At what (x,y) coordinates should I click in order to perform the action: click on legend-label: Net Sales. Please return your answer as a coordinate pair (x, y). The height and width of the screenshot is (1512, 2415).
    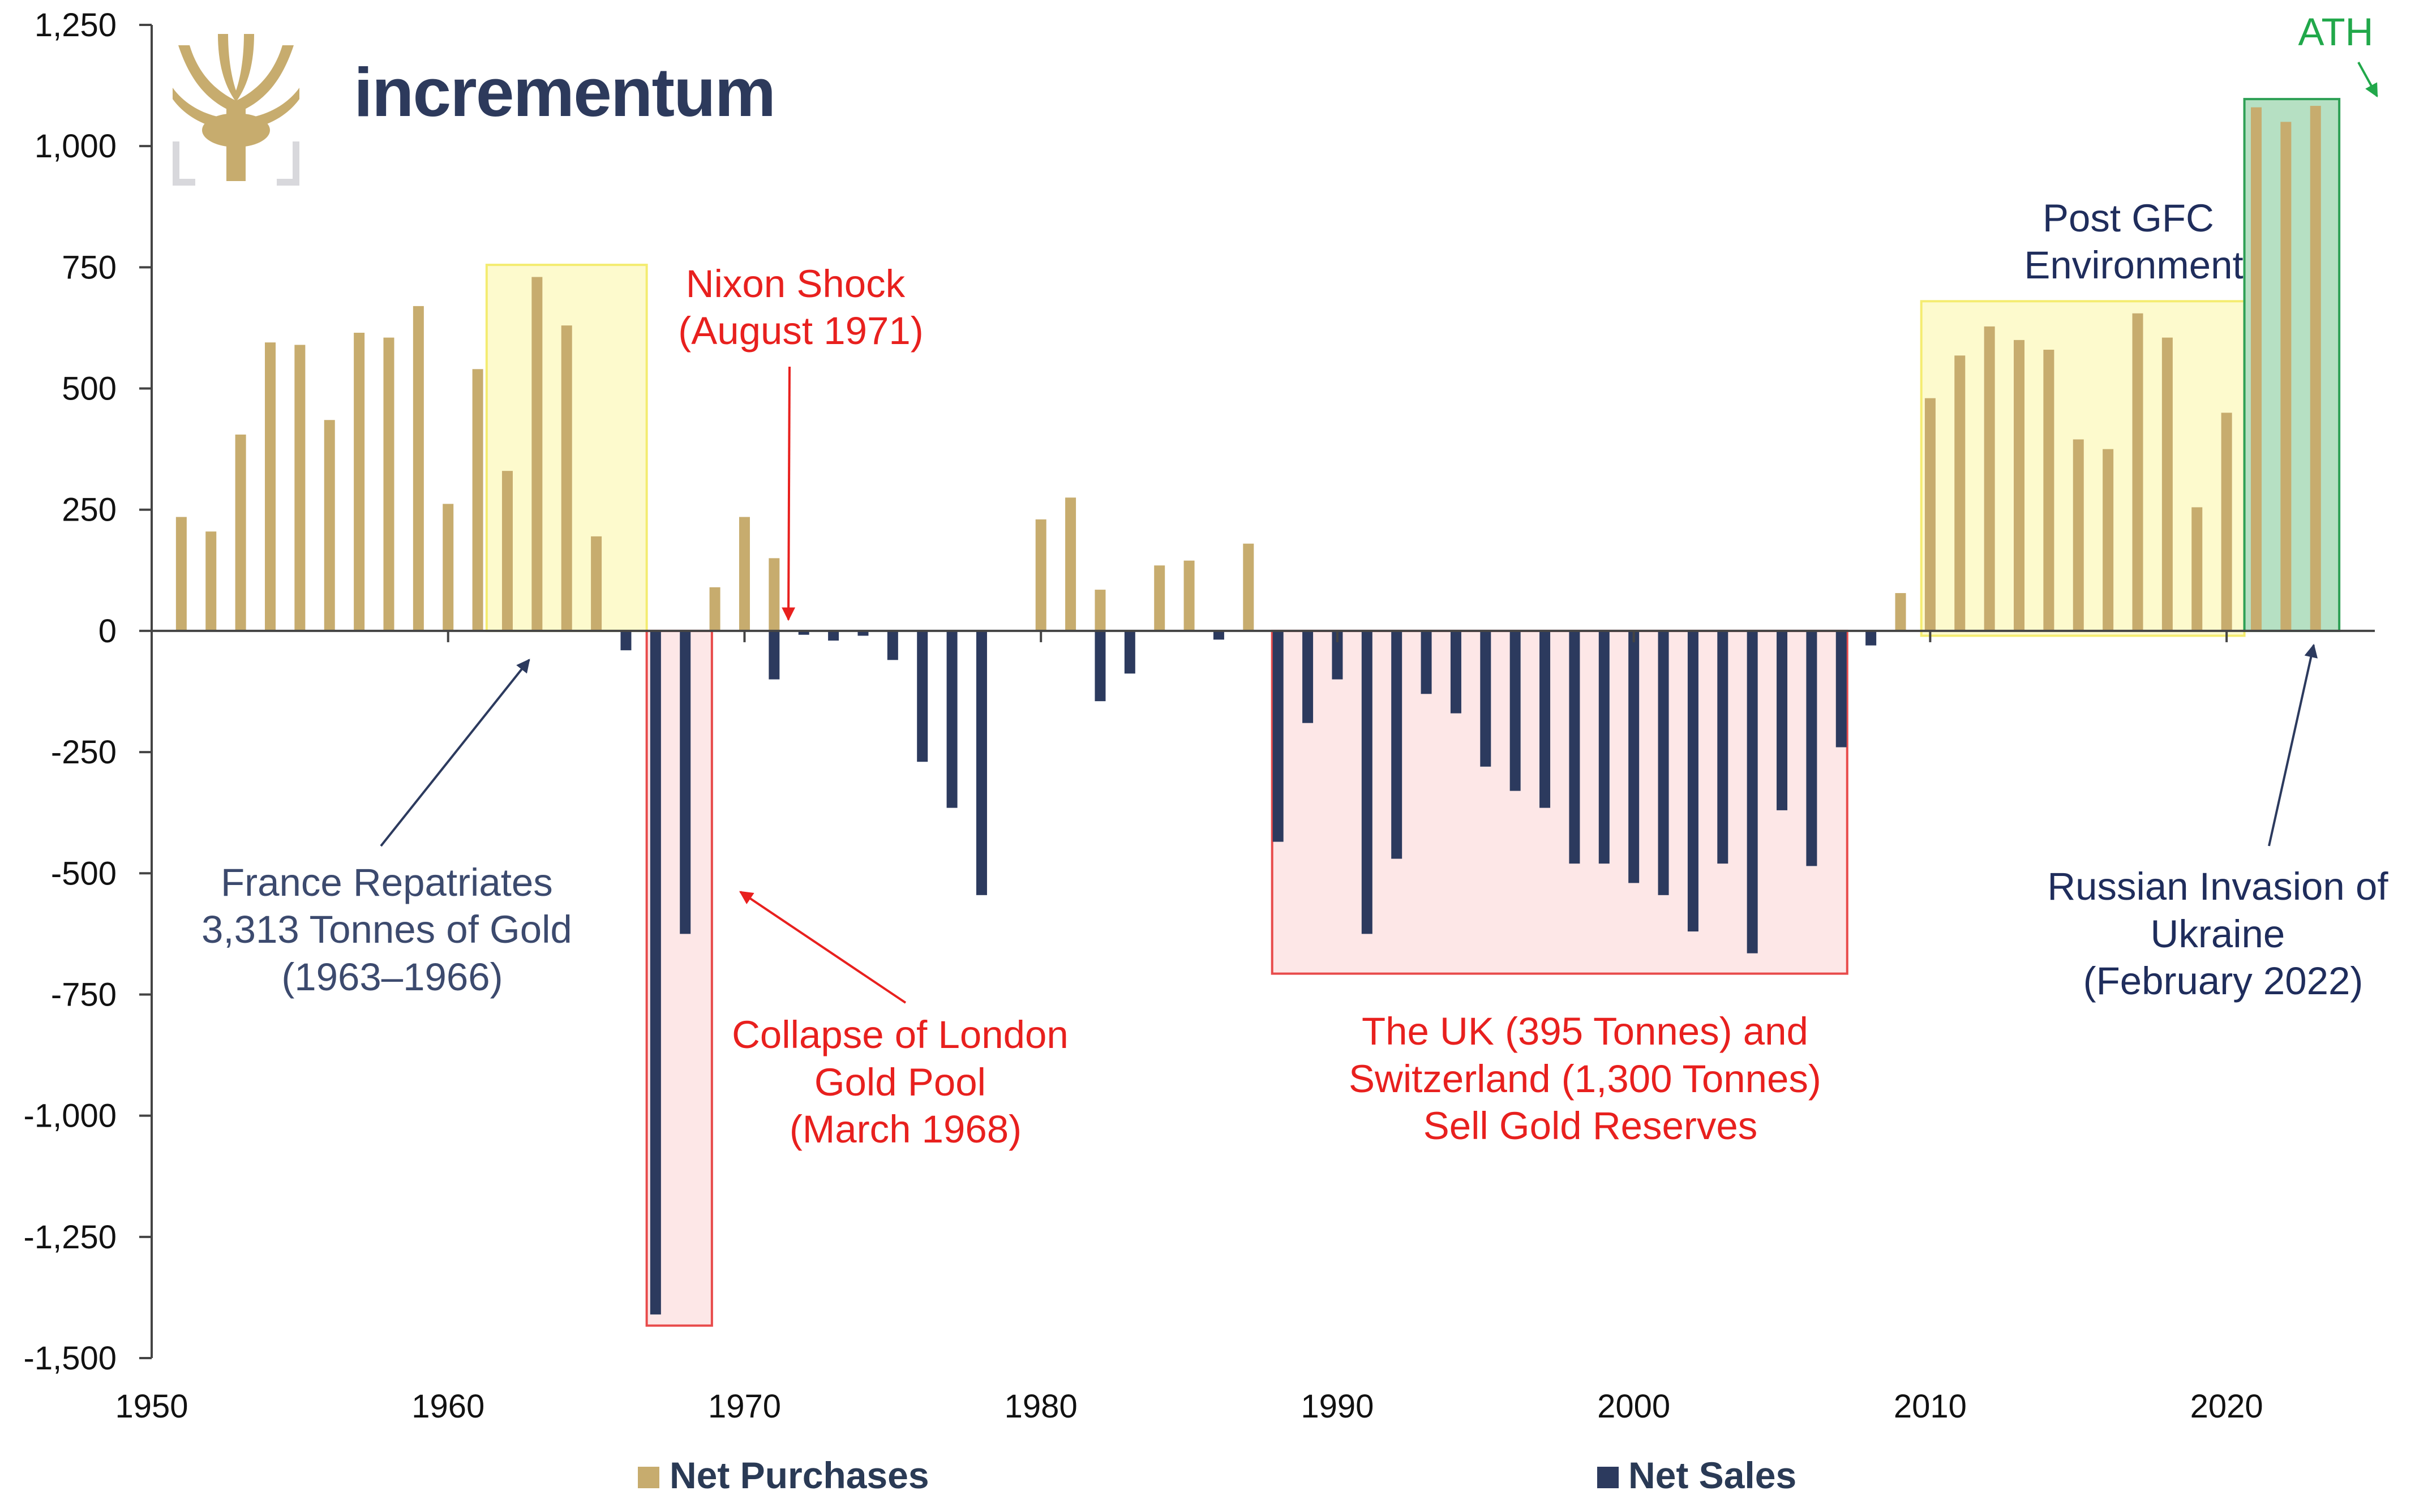
    Looking at the image, I should click on (1712, 1475).